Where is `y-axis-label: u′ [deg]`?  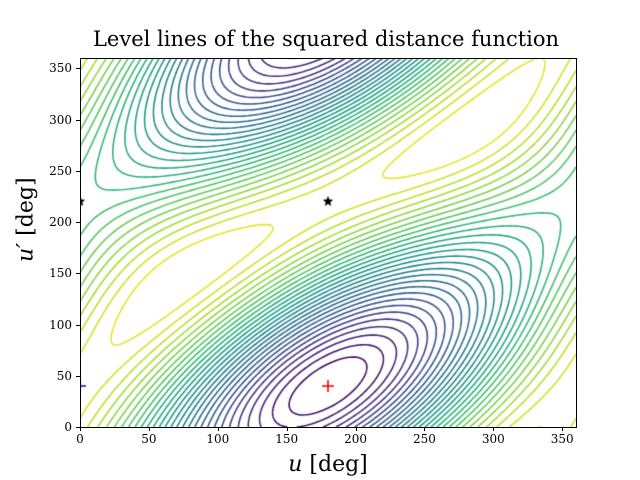 y-axis-label: u′ [deg] is located at coordinates (26, 219).